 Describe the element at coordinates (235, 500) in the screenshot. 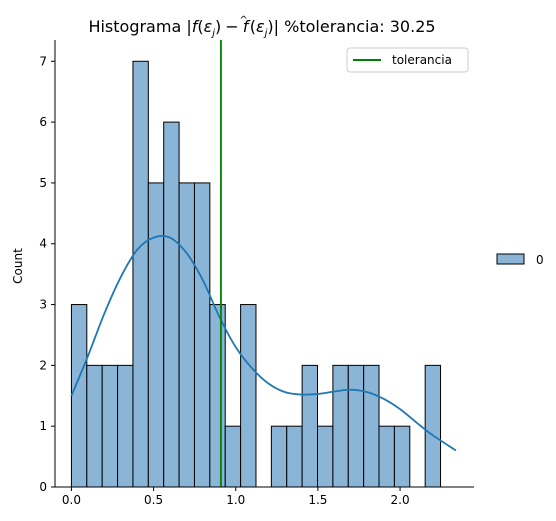

I see `x-tick-label: 1.0` at that location.